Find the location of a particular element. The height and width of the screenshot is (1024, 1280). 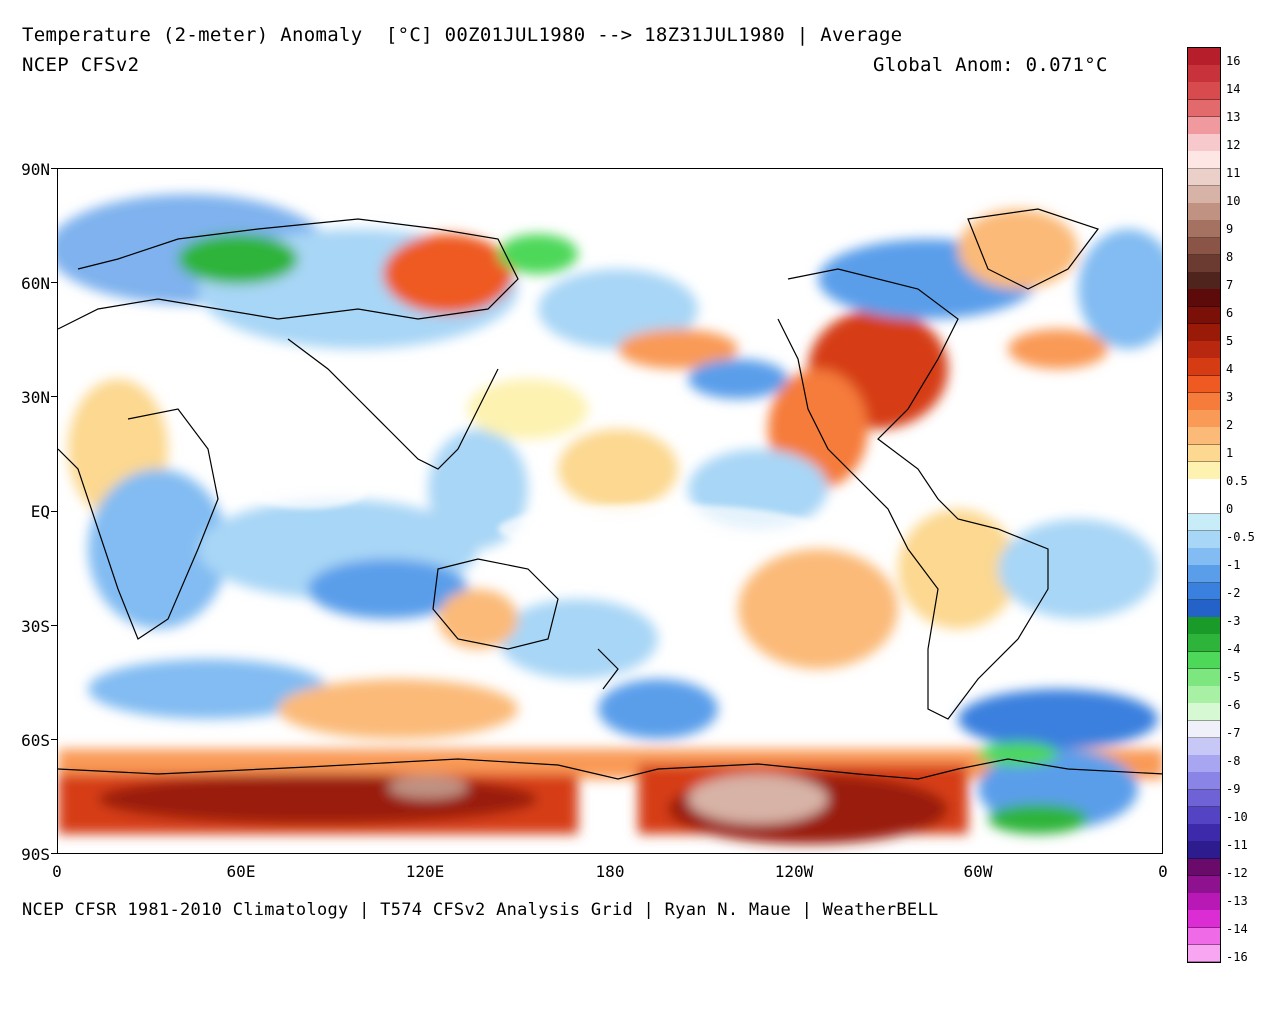

colorbar-label: -8 is located at coordinates (1233, 761).